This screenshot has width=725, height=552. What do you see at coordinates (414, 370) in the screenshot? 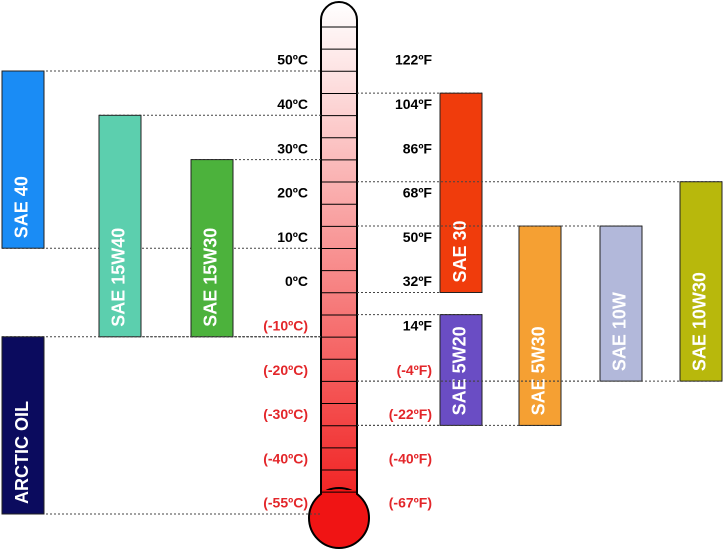
I see `y2-tick-label: (-4ºF)` at bounding box center [414, 370].